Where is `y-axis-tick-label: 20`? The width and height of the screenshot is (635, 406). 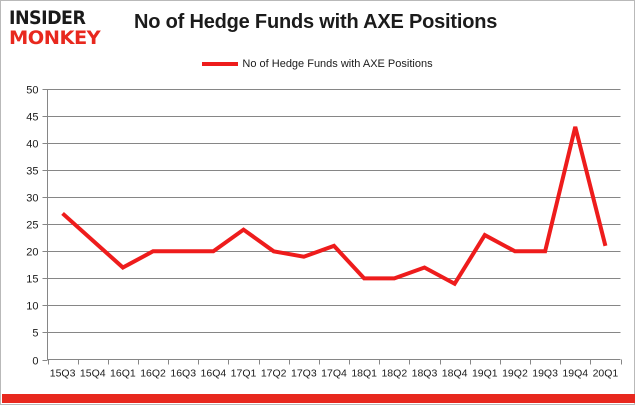
y-axis-tick-label: 20 is located at coordinates (32, 253).